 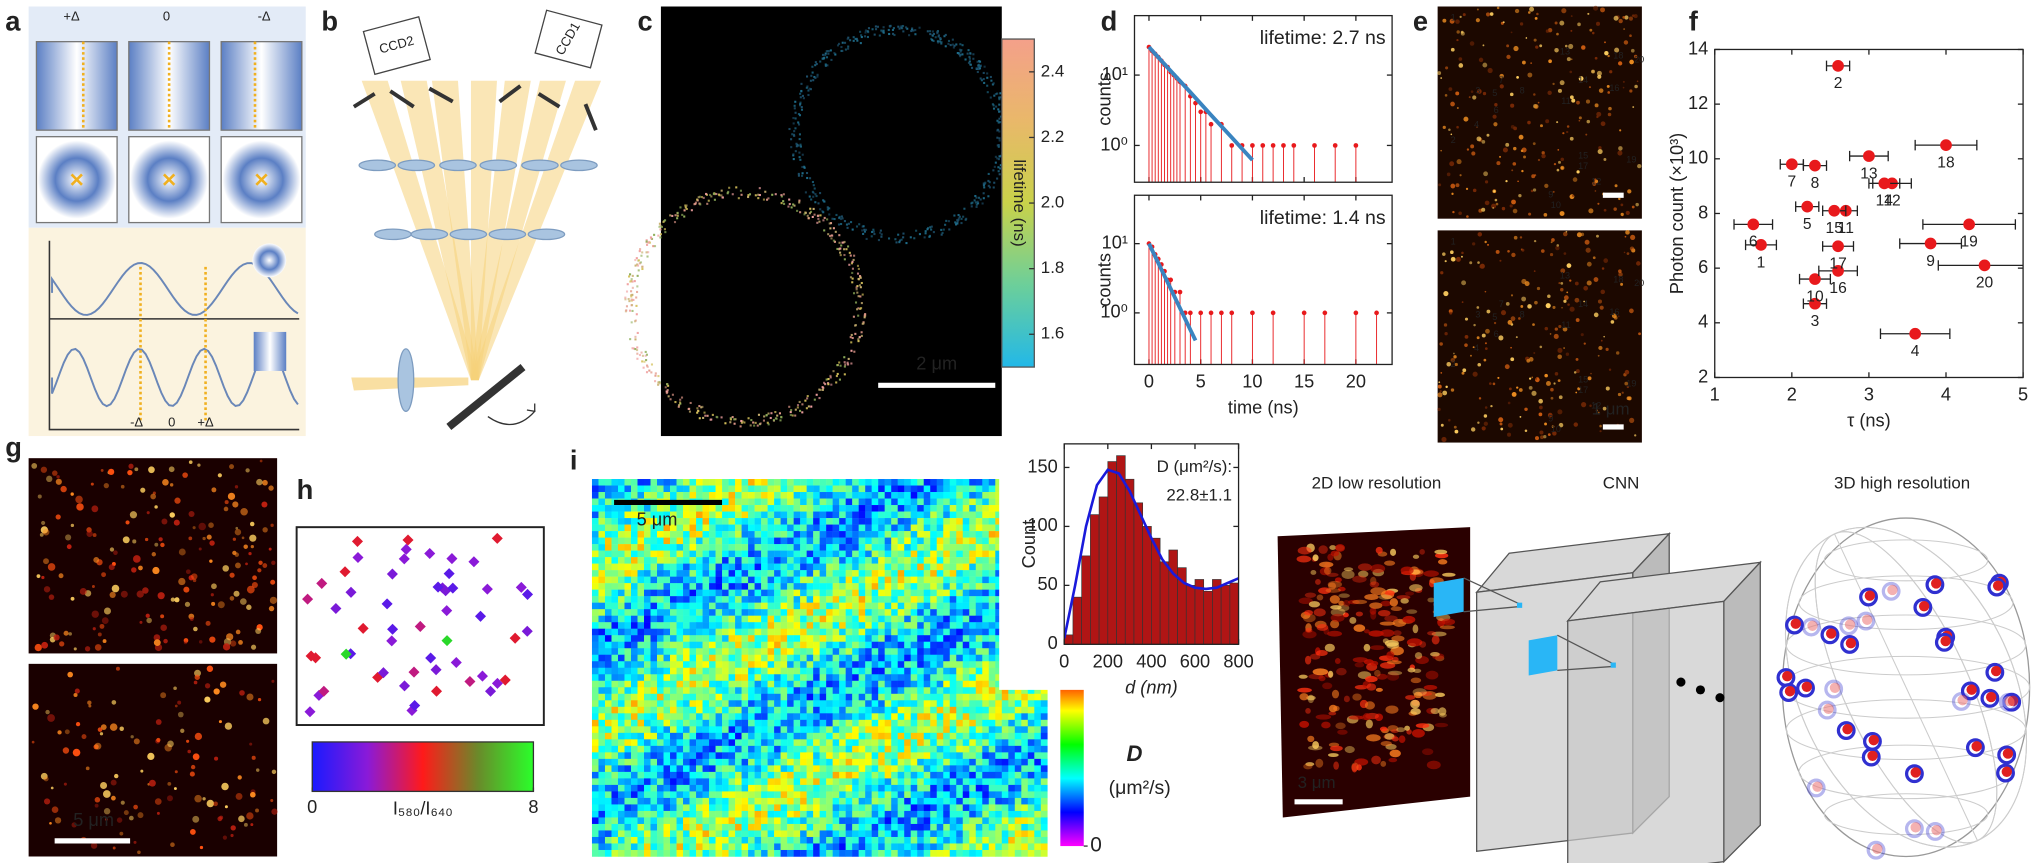 What do you see at coordinates (1556, 205) in the screenshot?
I see `spot-label: 10` at bounding box center [1556, 205].